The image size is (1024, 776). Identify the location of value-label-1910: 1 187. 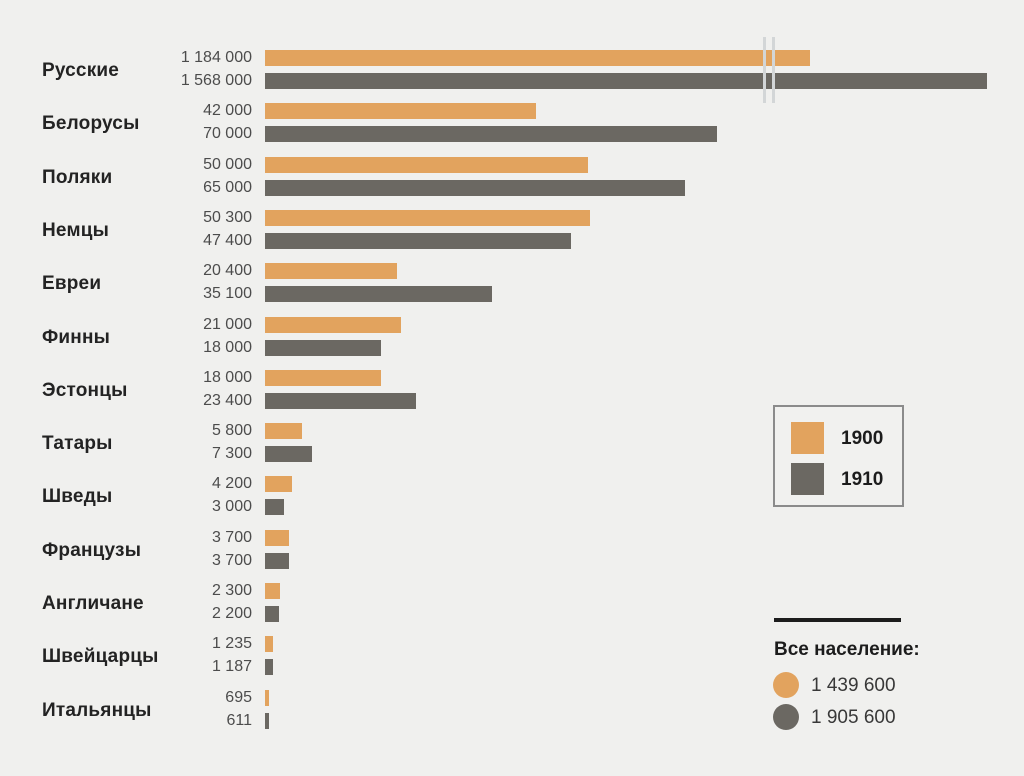
(231, 667).